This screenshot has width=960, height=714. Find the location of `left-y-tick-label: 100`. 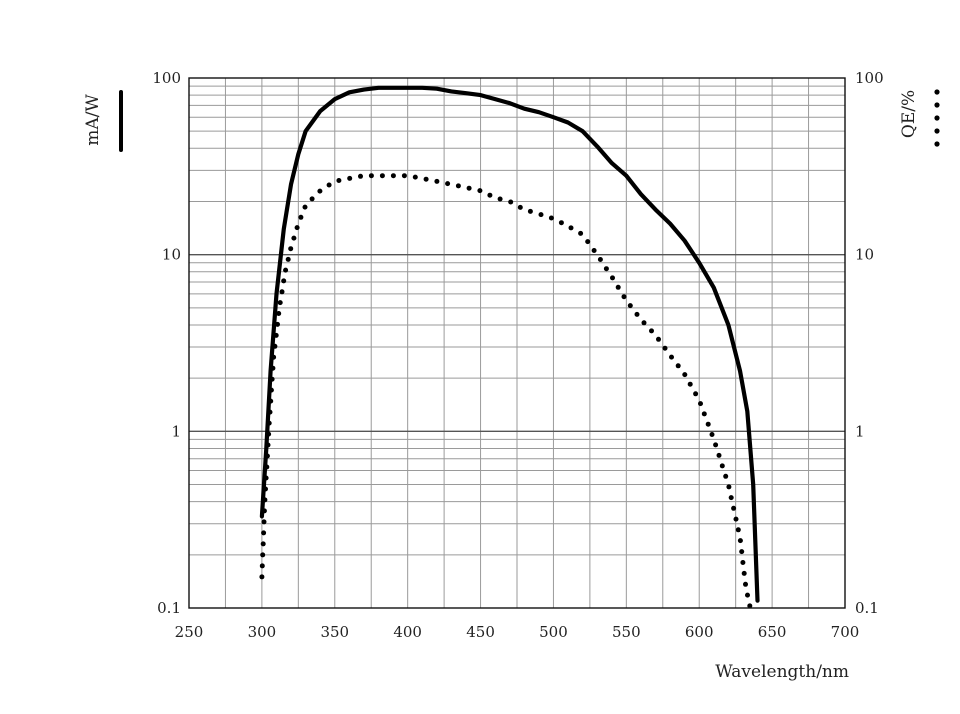

left-y-tick-label: 100 is located at coordinates (166, 78).